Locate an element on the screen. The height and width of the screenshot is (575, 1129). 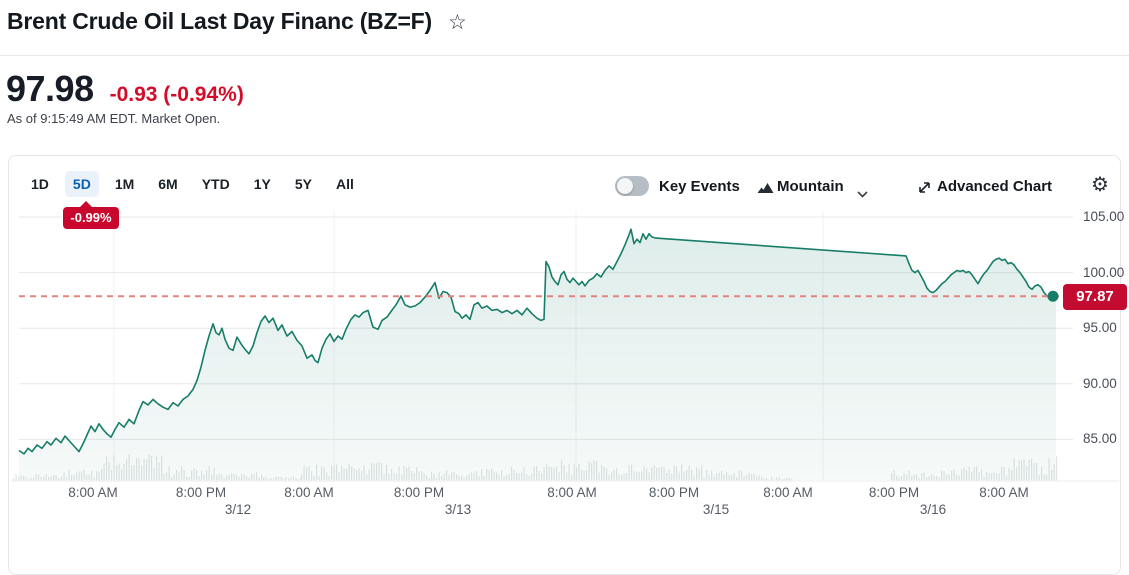
page-title: Brent Crude Oil Last Day Financ (BZ=F) is located at coordinates (219, 21).